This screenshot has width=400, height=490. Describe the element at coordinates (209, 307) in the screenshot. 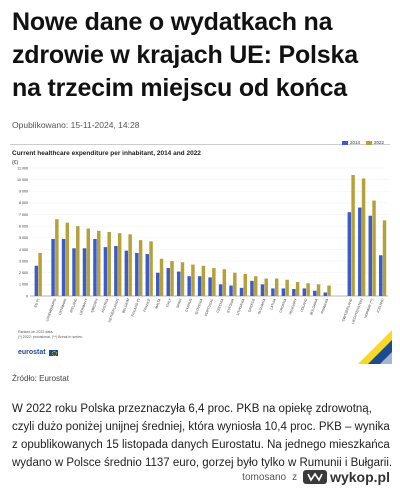

I see `x-tick-label: PORTUGAL` at that location.